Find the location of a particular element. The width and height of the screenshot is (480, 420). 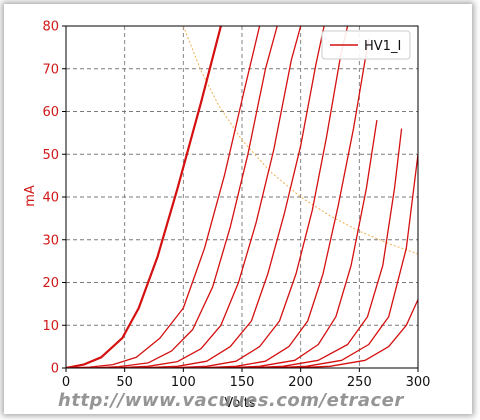

watermark-url: http://www.vacuues.com/etracer is located at coordinates (231, 400).